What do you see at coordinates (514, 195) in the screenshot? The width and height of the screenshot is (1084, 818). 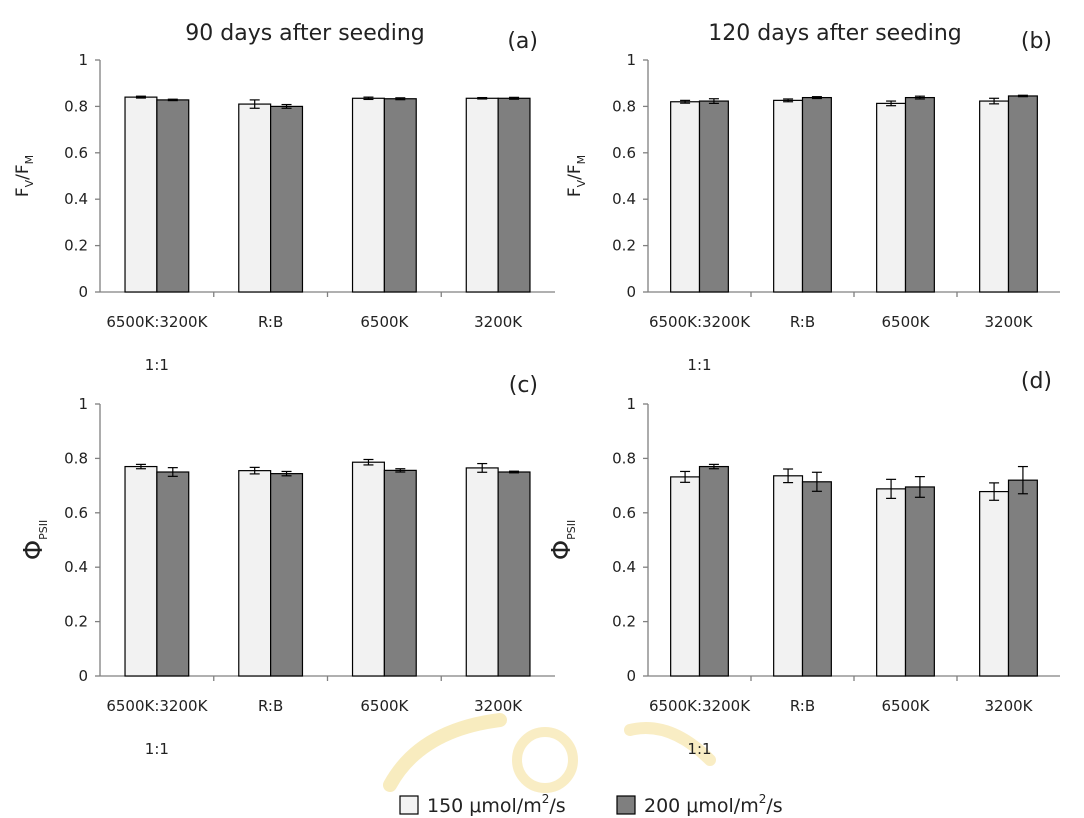 I see `bar-a-s1-c3` at bounding box center [514, 195].